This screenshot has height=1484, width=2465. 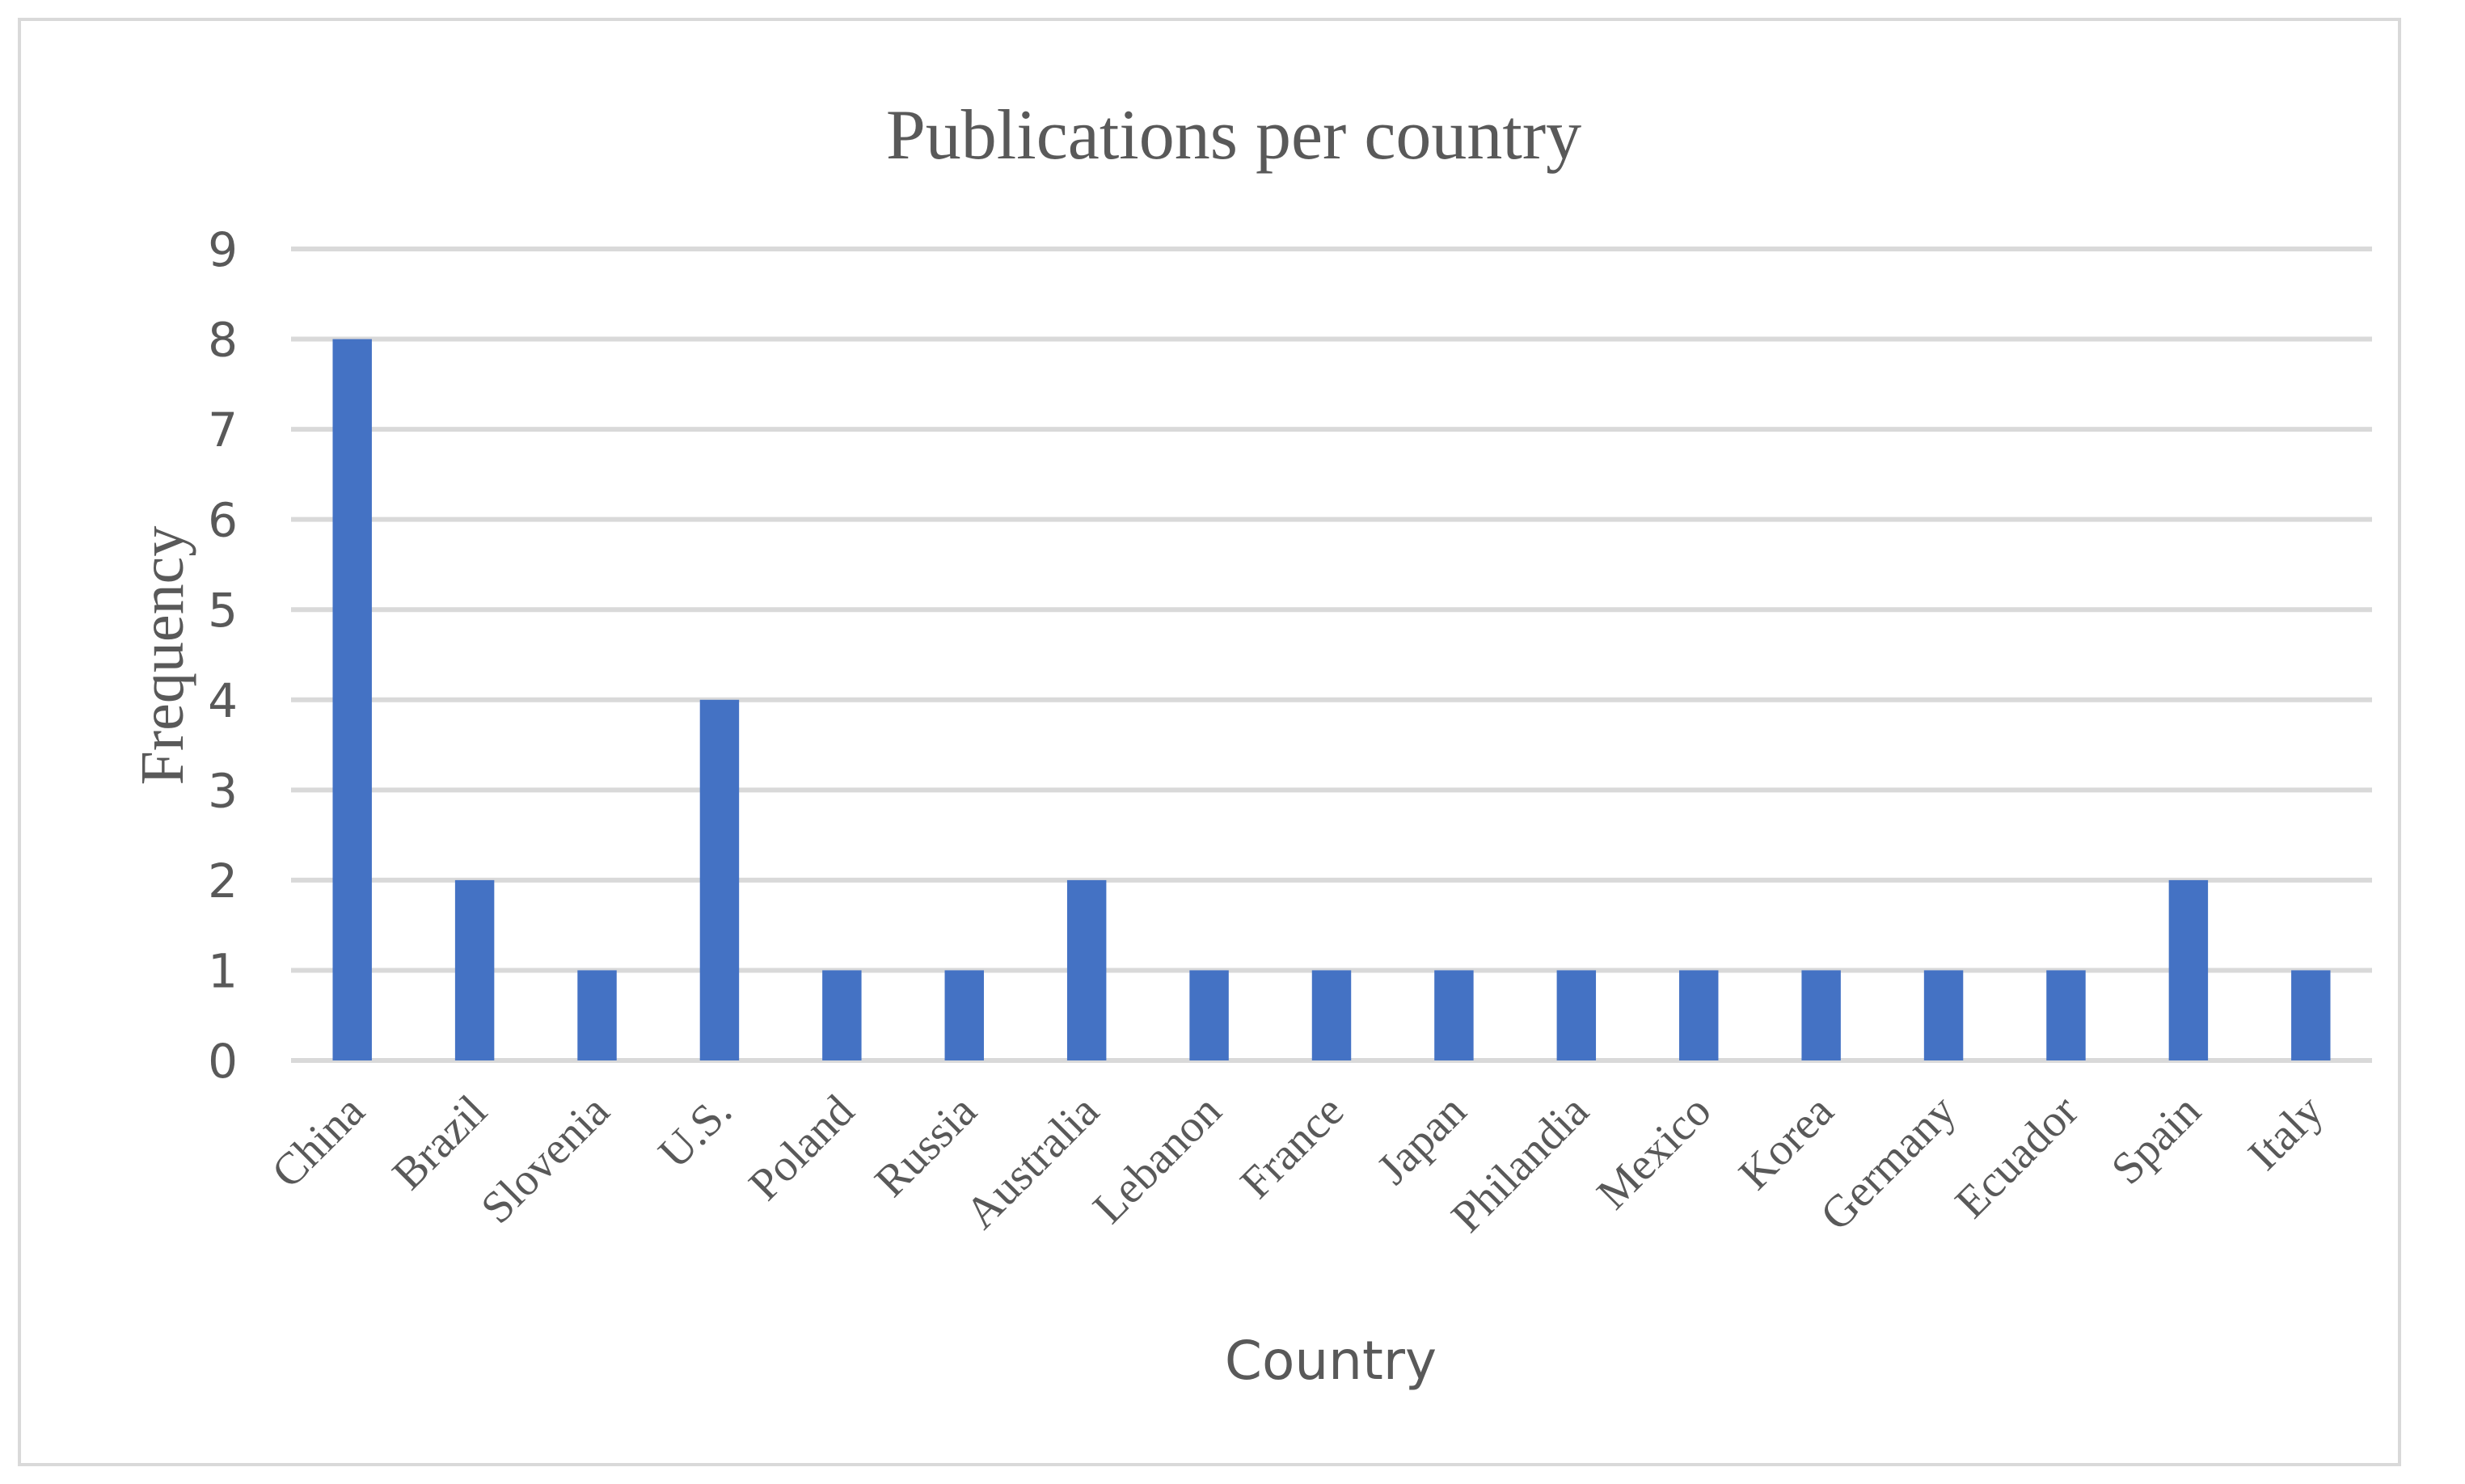 What do you see at coordinates (695, 1132) in the screenshot?
I see `x-tick-label: U.S.` at bounding box center [695, 1132].